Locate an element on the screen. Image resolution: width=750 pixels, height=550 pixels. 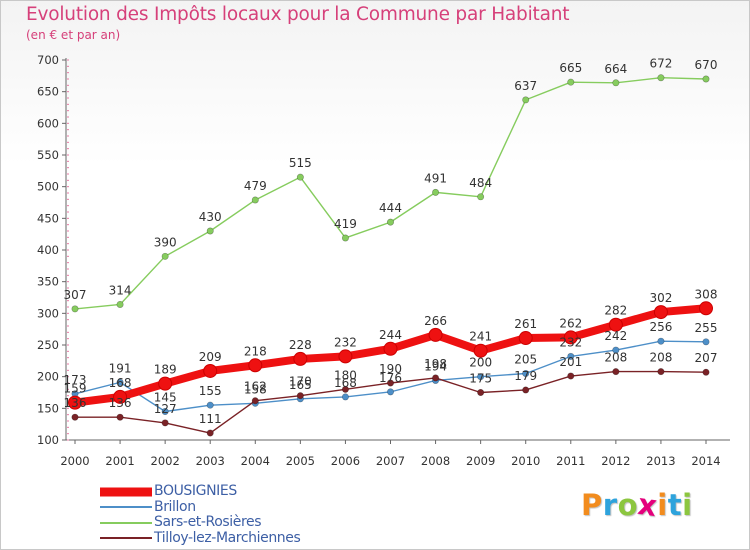
data-label: 314 is located at coordinates (120, 290).